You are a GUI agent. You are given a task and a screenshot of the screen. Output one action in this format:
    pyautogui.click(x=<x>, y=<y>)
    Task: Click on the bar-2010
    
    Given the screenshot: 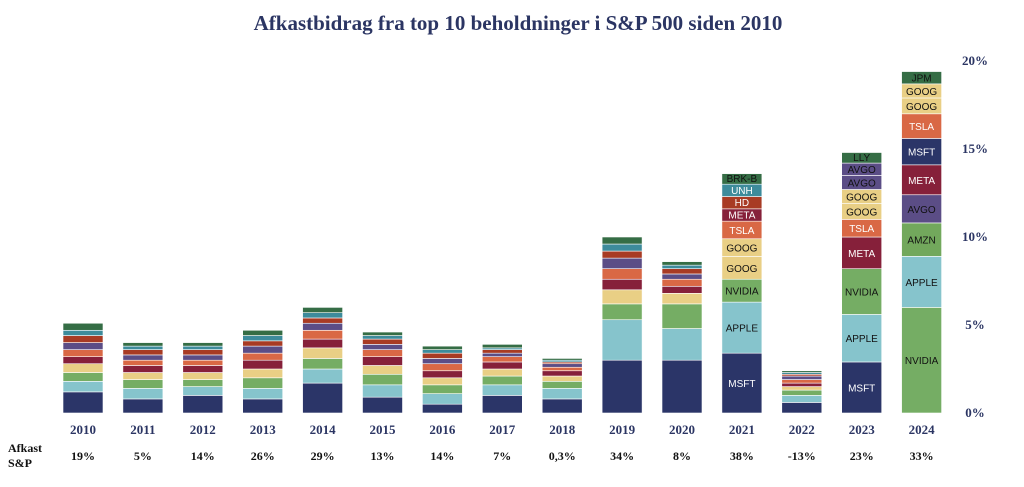 What is the action you would take?
    pyautogui.click(x=83, y=368)
    